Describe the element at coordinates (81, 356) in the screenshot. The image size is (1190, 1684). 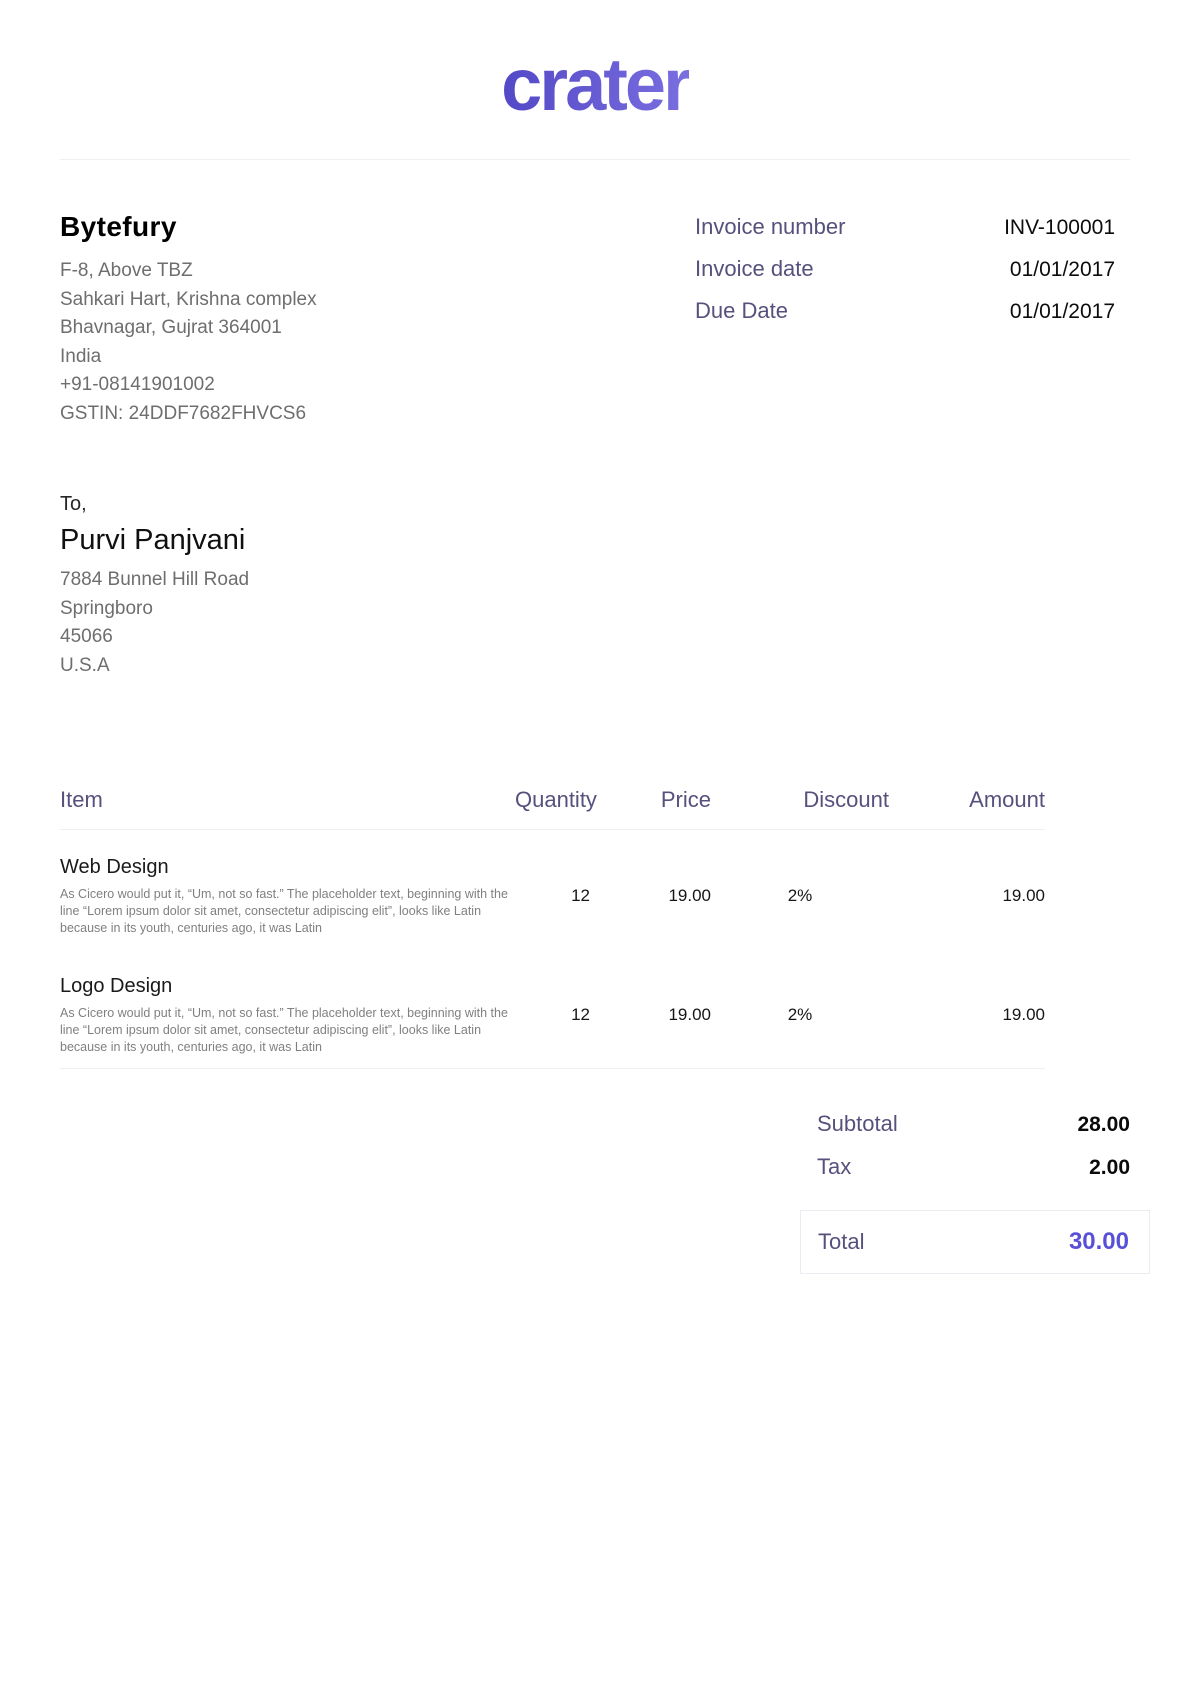
I see `company-address-line: India` at that location.